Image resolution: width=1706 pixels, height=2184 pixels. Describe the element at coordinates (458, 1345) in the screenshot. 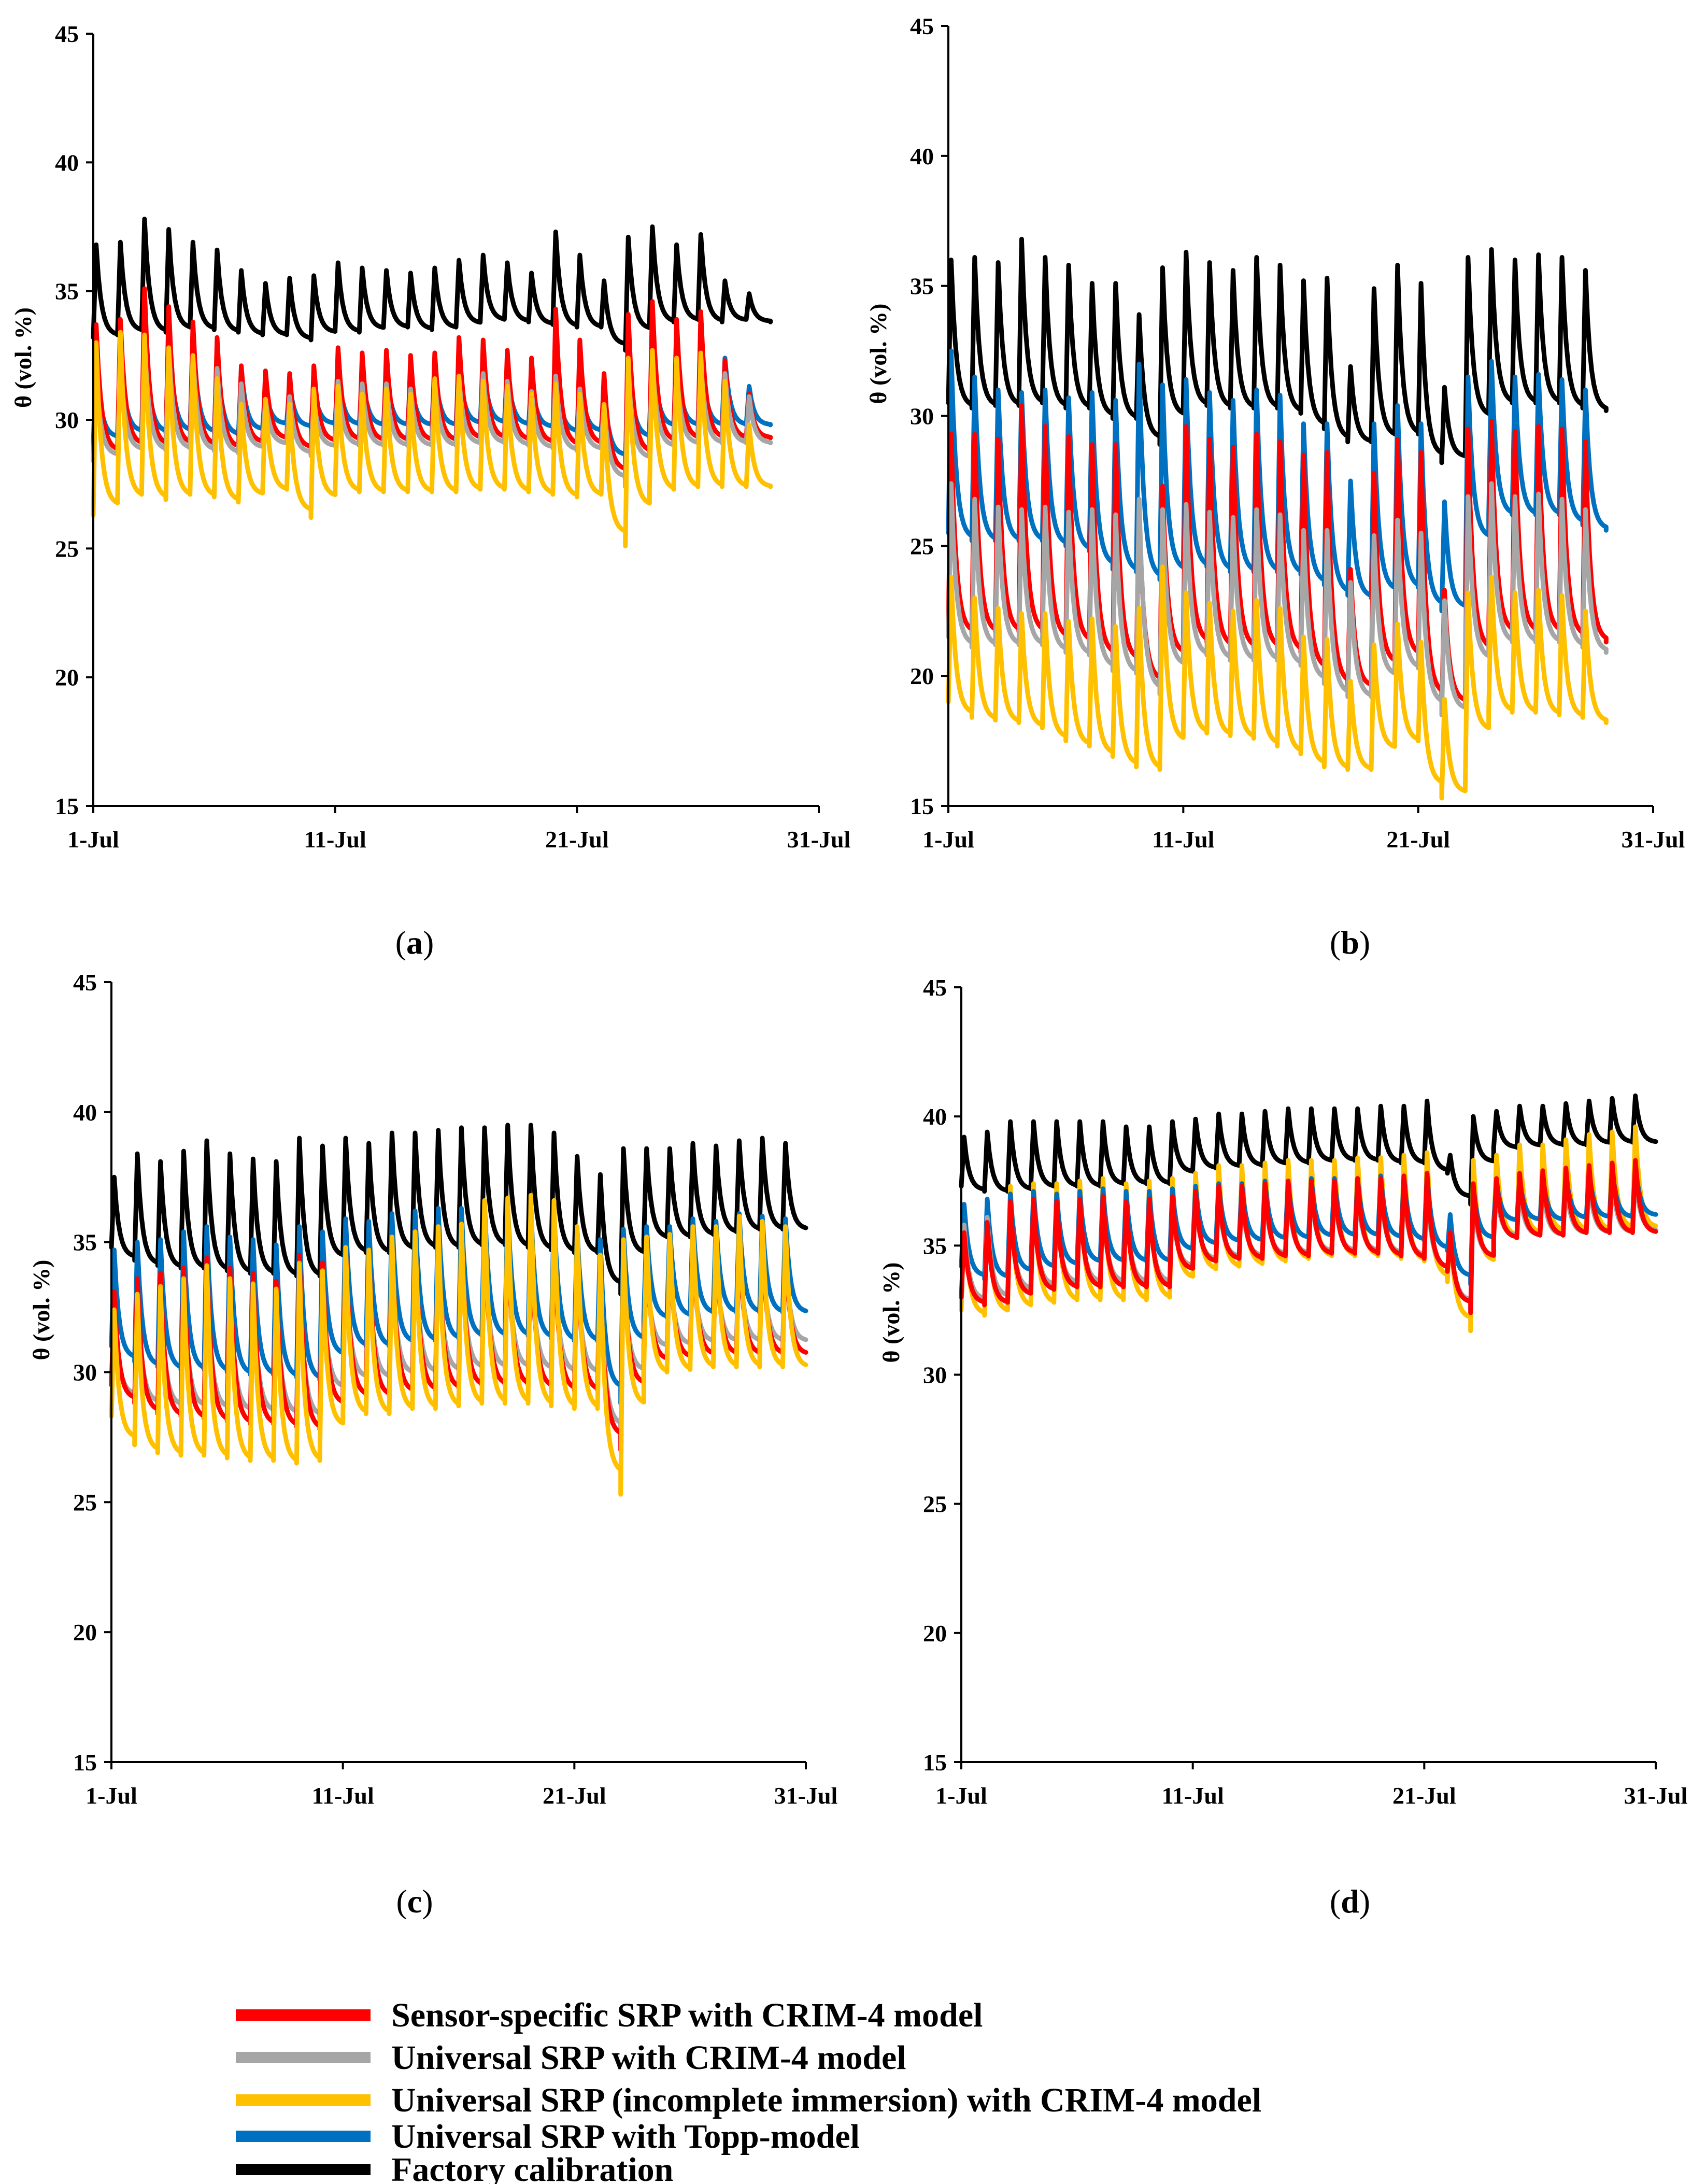

I see `series-line-c-universal-srp-incomplete-immersion-with-crim-4-model` at that location.